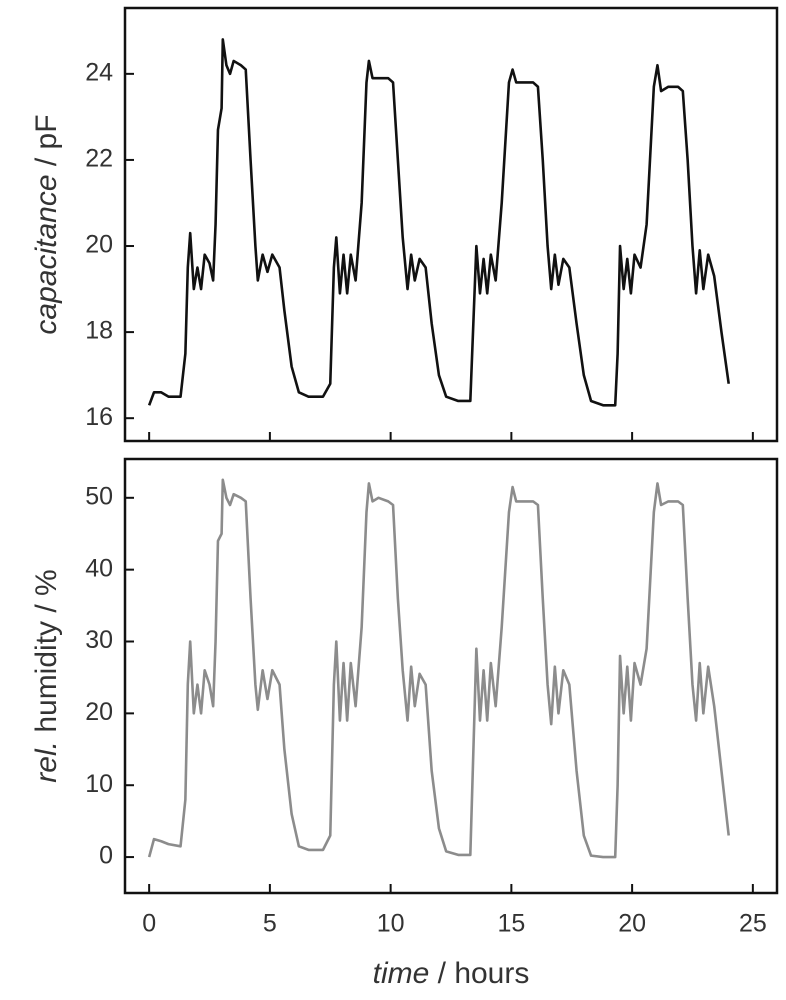 This screenshot has width=786, height=1000. I want to click on y-tick-label: 16, so click(99, 417).